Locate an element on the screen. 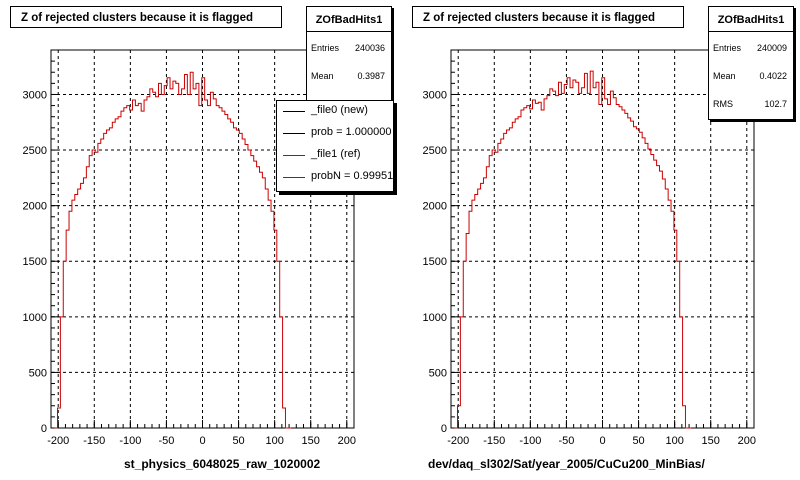 Image resolution: width=800 pixels, height=480 pixels. left-stats-title: ZOfBadHits1 is located at coordinates (349, 19).